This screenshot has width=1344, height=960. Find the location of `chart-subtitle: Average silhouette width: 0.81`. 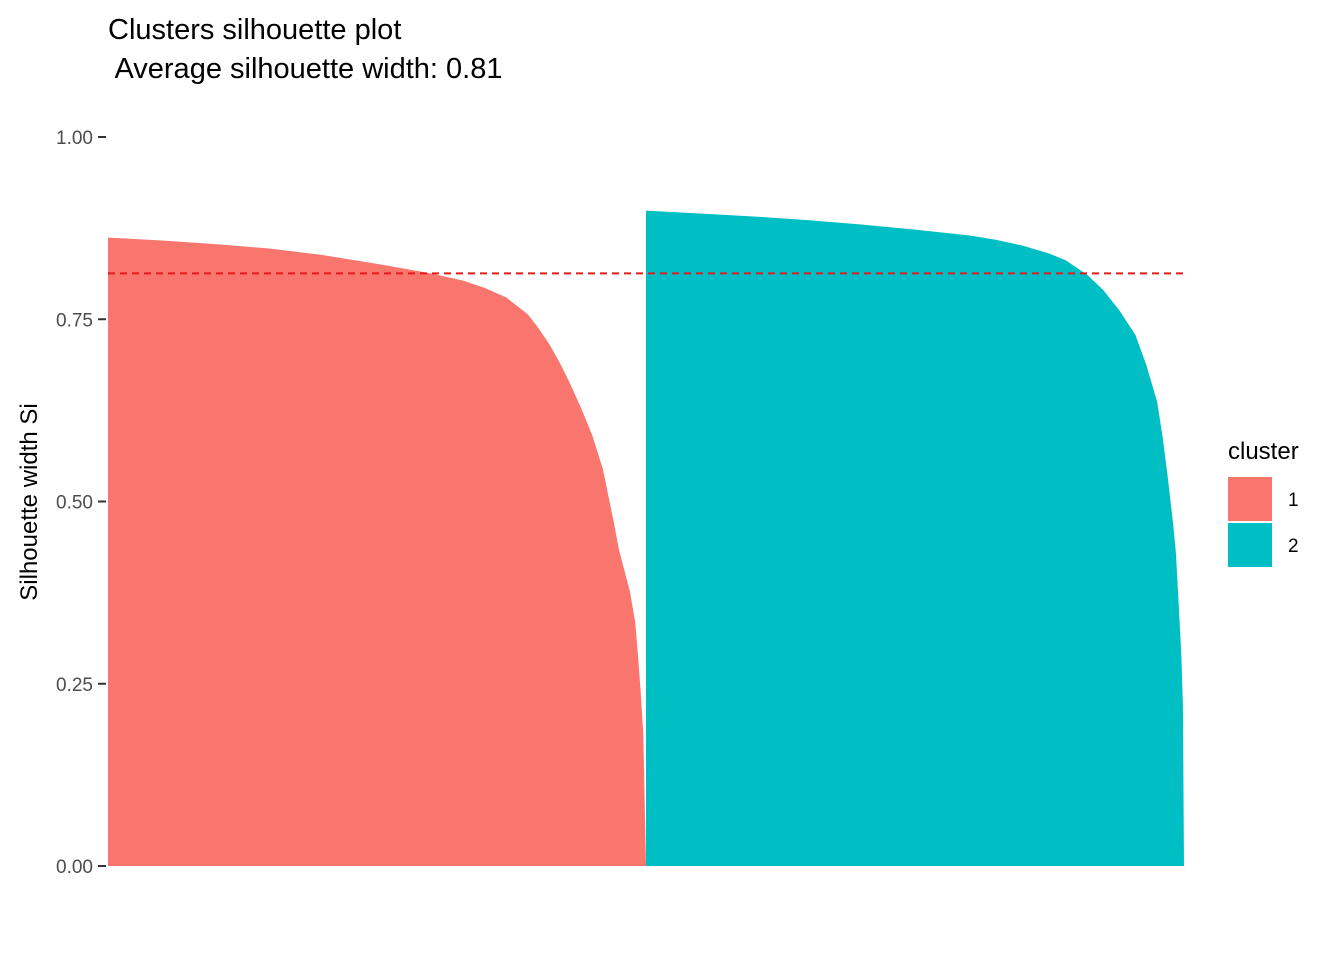

chart-subtitle: Average silhouette width: 0.81 is located at coordinates (305, 69).